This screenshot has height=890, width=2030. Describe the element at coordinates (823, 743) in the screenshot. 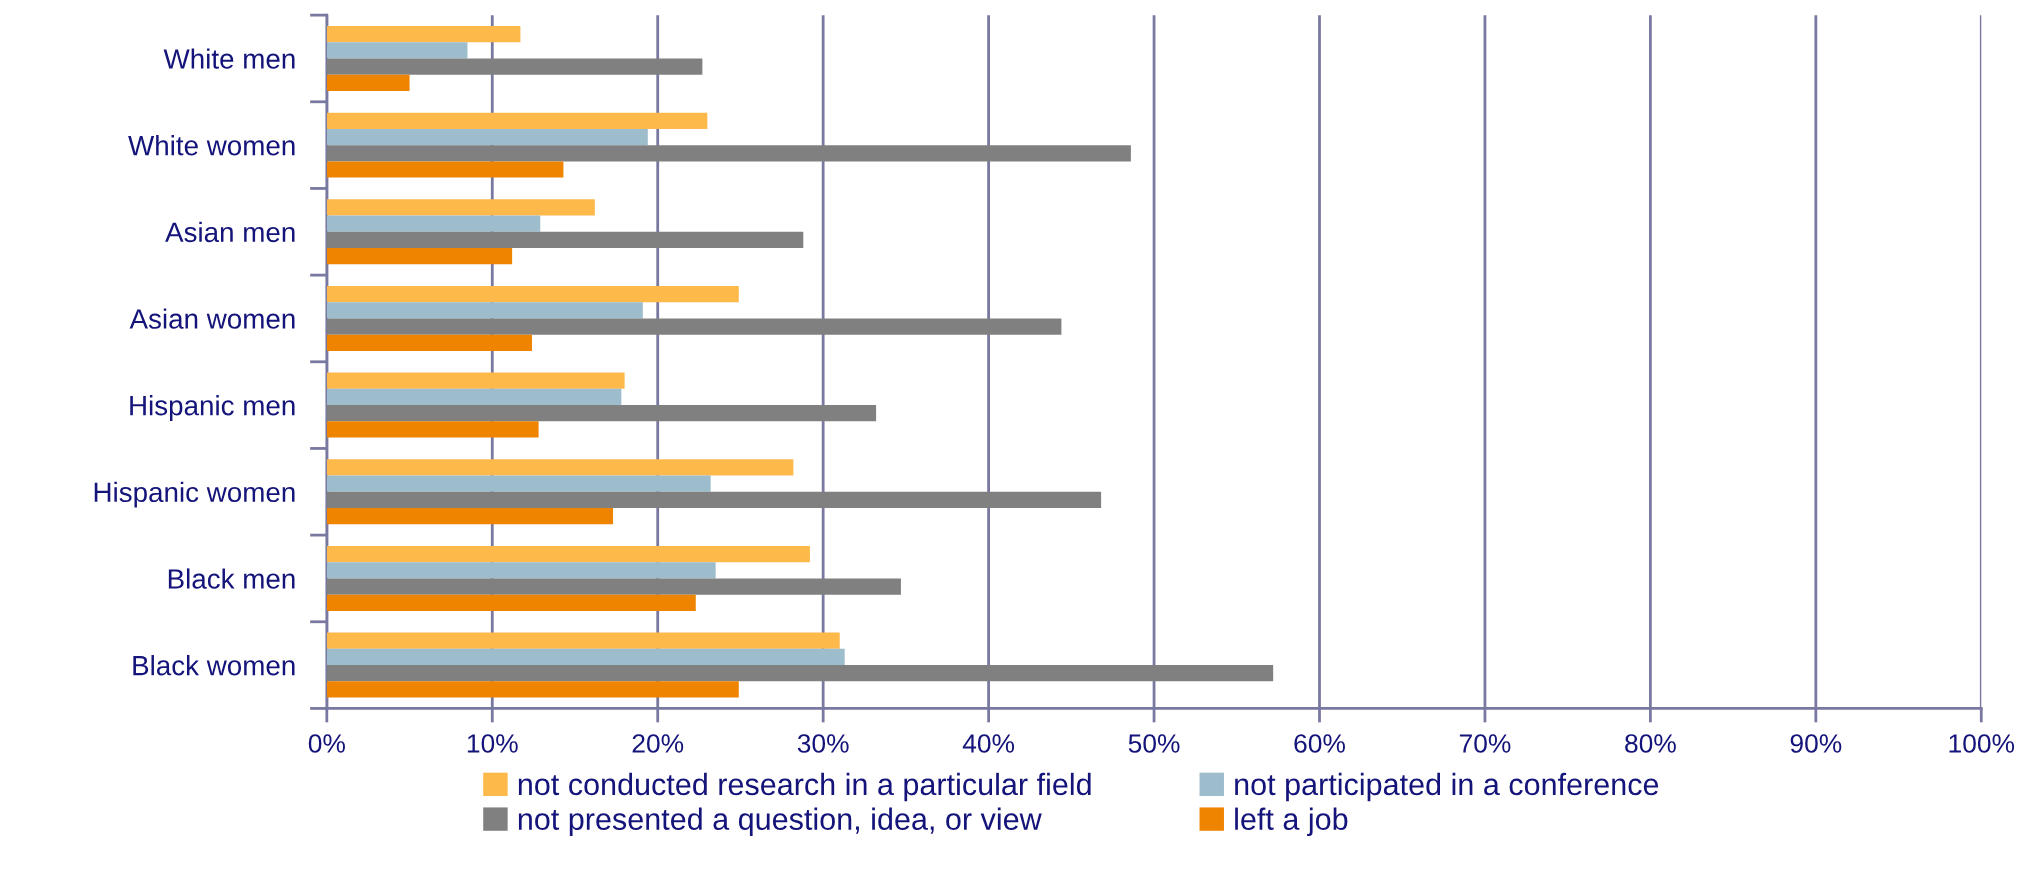

I see `x-tick-label: 30%` at that location.